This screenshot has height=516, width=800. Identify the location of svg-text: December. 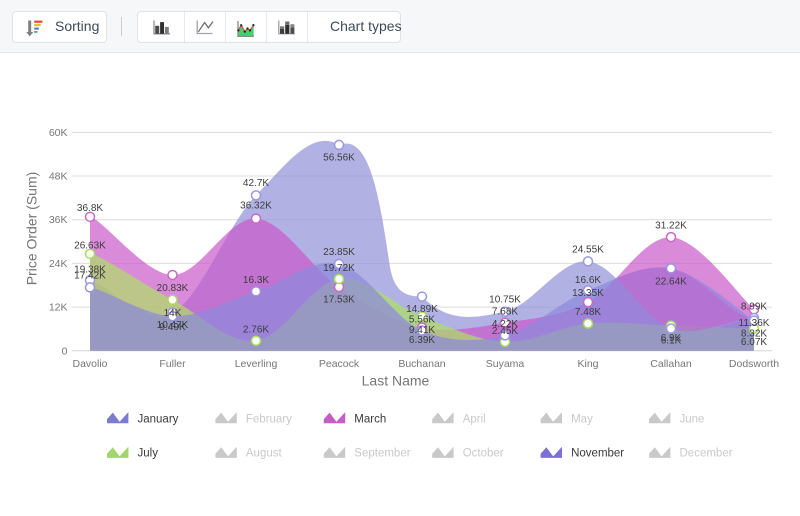
(706, 453).